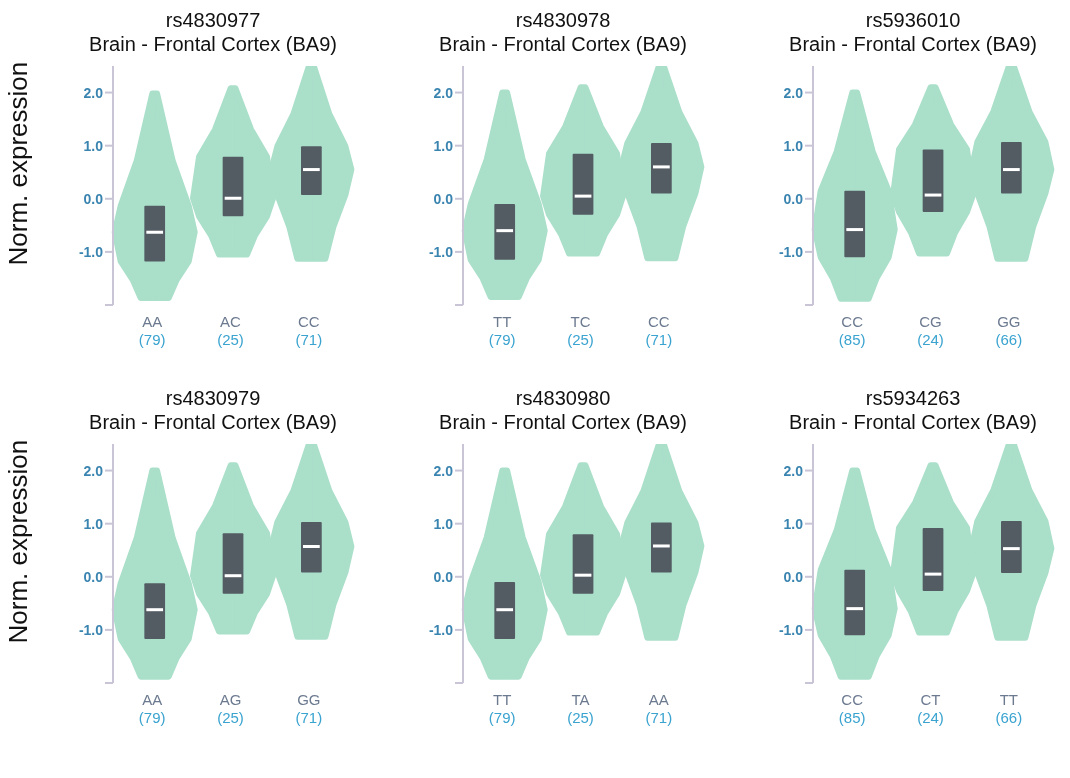 This screenshot has height=778, width=1070. I want to click on chart-title: rs4830980, so click(563, 398).